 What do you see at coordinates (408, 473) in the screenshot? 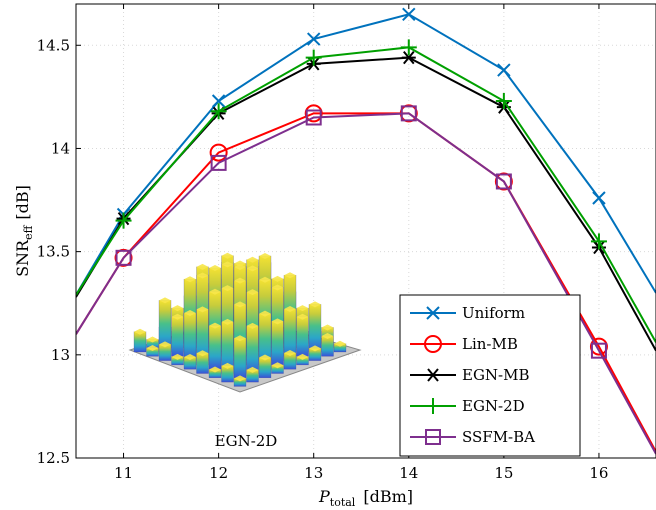
I see `x-tick-label: 14` at bounding box center [408, 473].